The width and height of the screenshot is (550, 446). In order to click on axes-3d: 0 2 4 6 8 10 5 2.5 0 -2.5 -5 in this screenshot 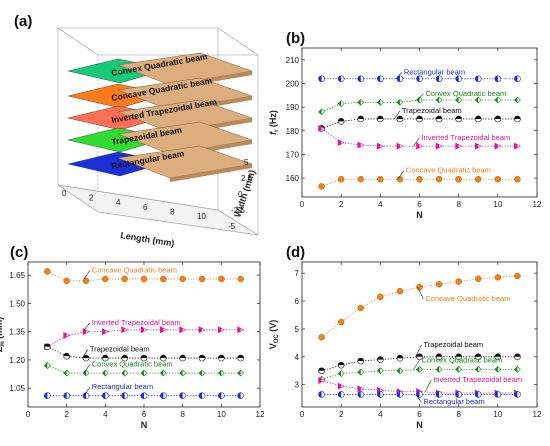, I will do `click(157, 194)`.